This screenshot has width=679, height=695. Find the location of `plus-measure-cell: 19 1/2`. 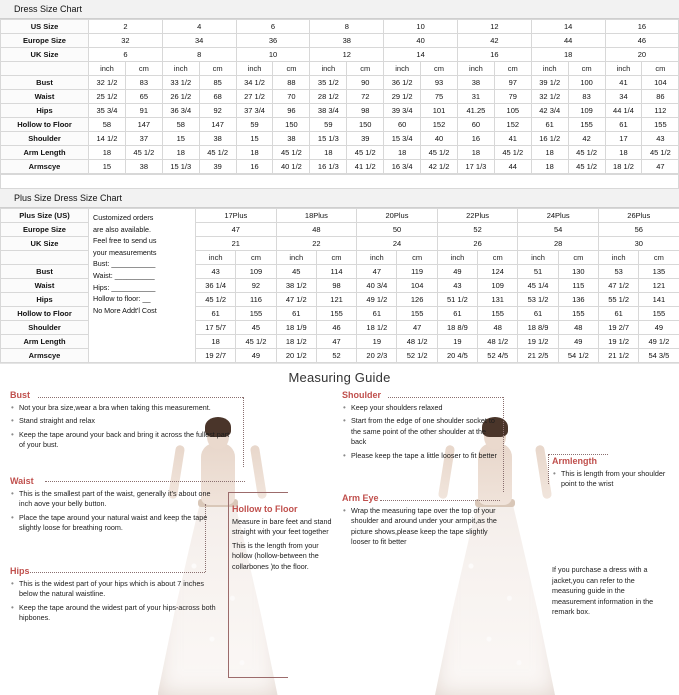

plus-measure-cell: 19 1/2 is located at coordinates (618, 342).